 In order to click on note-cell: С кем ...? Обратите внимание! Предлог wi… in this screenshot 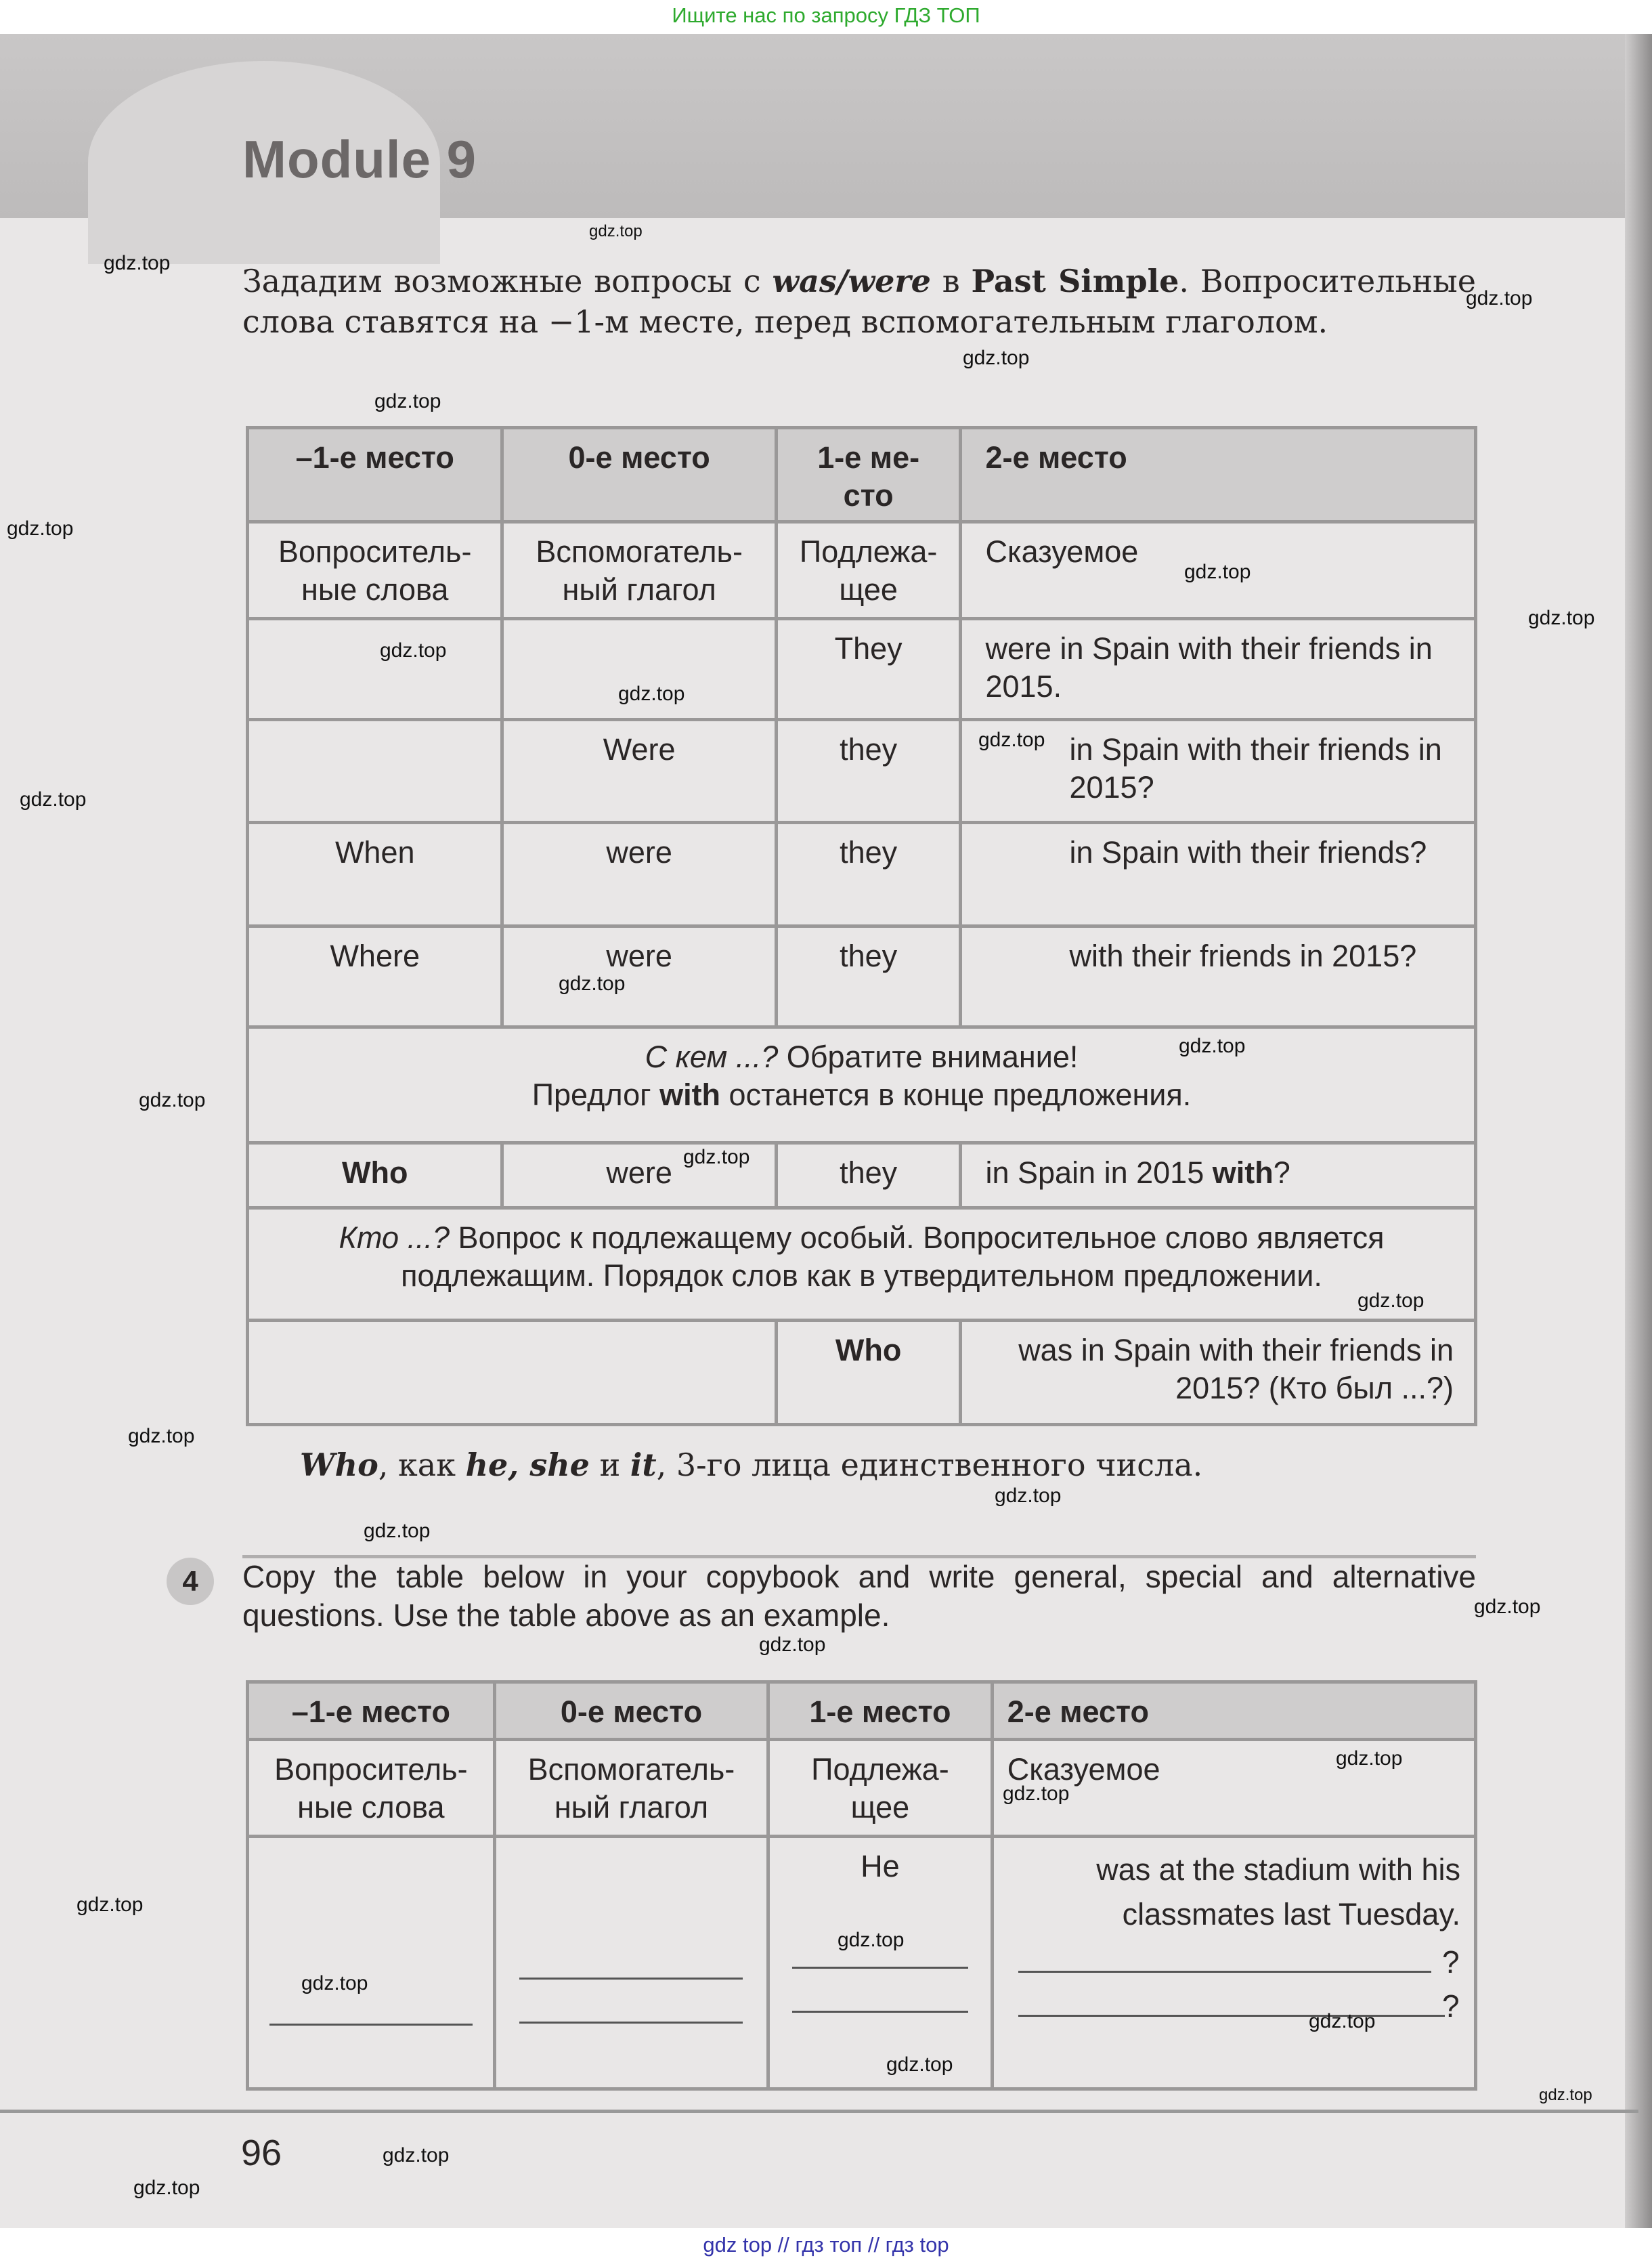, I will do `click(861, 1085)`.